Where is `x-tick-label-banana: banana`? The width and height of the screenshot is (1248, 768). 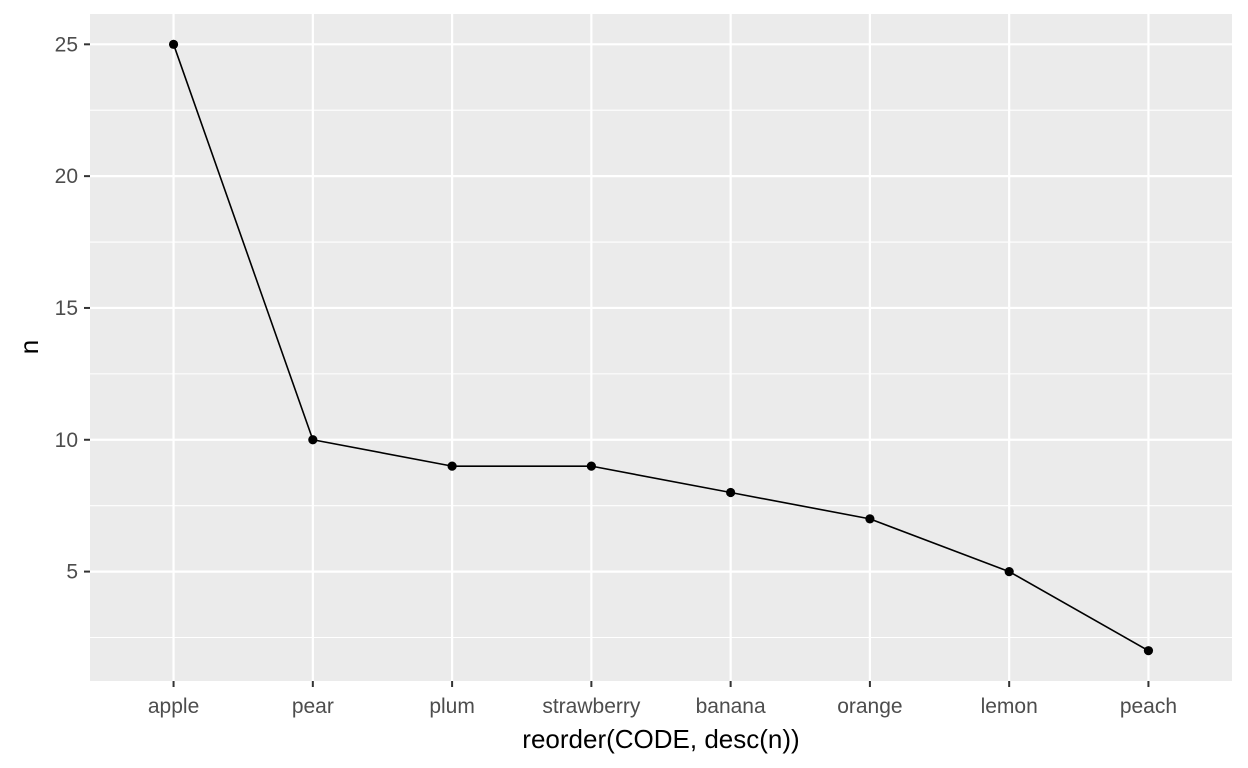 x-tick-label-banana: banana is located at coordinates (731, 706).